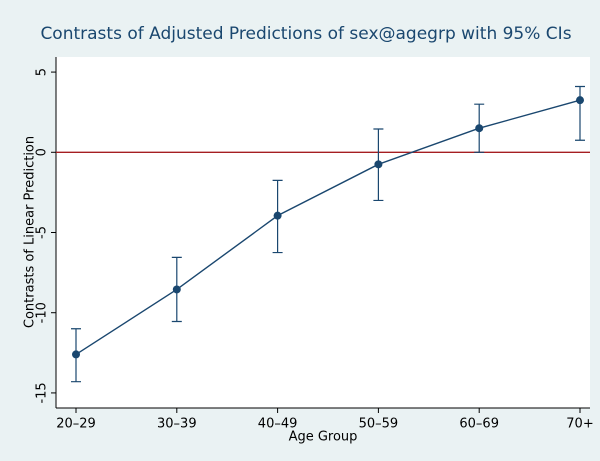 The width and height of the screenshot is (600, 461). Describe the element at coordinates (42, 232) in the screenshot. I see `y-tick-label: -5` at that location.